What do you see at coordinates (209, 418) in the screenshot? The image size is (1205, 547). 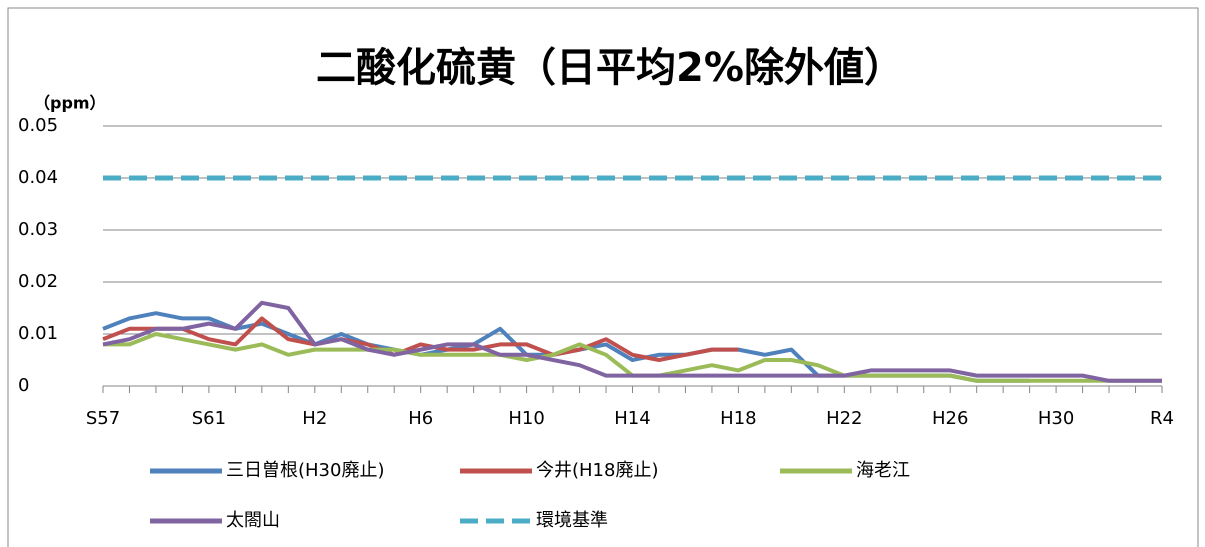 I see `x-tick-label: S61` at bounding box center [209, 418].